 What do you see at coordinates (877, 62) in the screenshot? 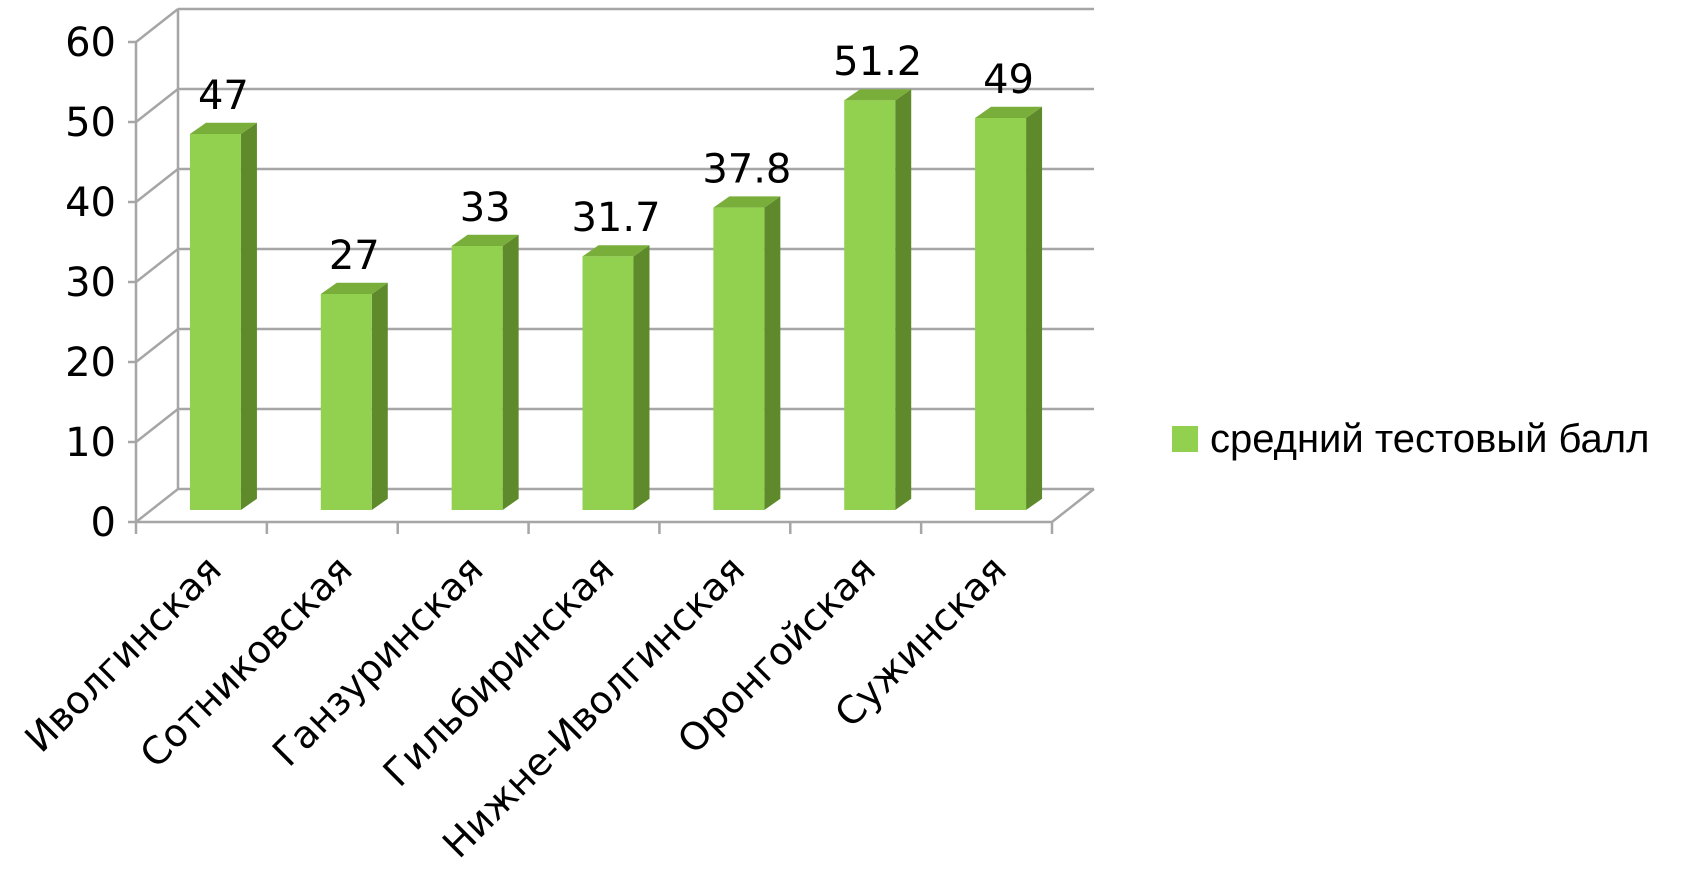
I see `data-label: 51.2` at bounding box center [877, 62].